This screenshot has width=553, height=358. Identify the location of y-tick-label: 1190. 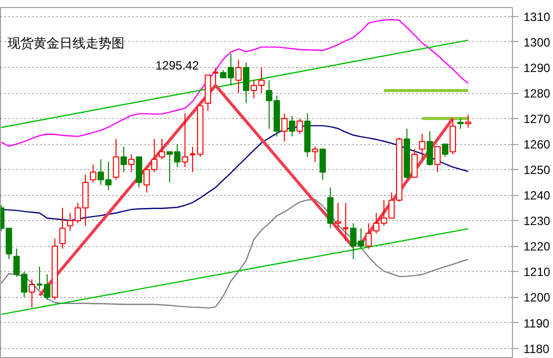
(537, 323).